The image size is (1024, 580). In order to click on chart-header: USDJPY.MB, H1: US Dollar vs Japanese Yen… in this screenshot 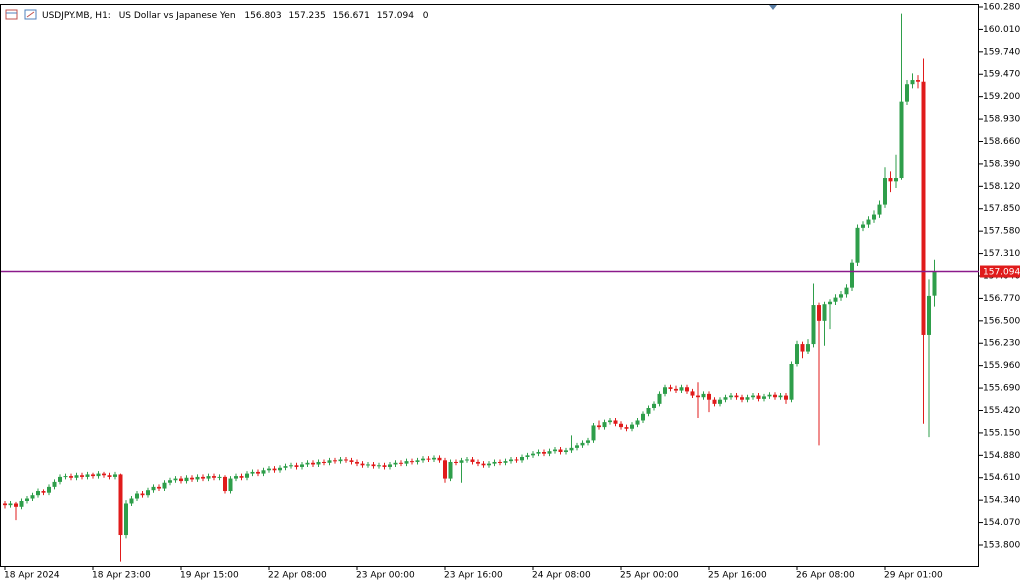, I will do `click(235, 16)`.